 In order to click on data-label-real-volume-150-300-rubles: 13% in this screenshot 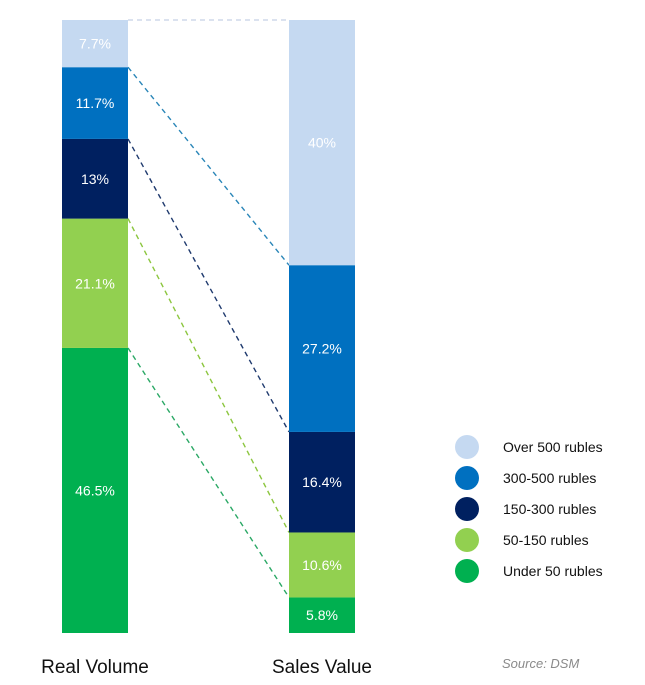, I will do `click(95, 179)`.